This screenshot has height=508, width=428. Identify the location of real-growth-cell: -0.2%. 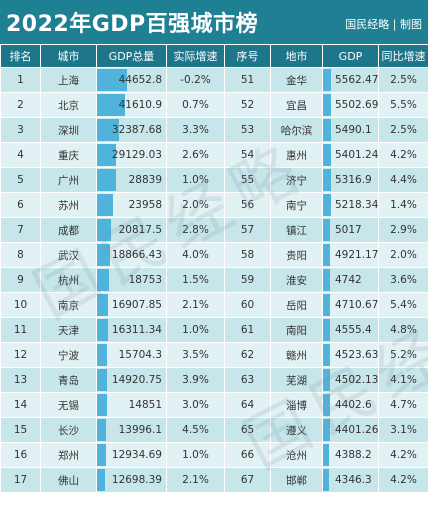
(195, 80).